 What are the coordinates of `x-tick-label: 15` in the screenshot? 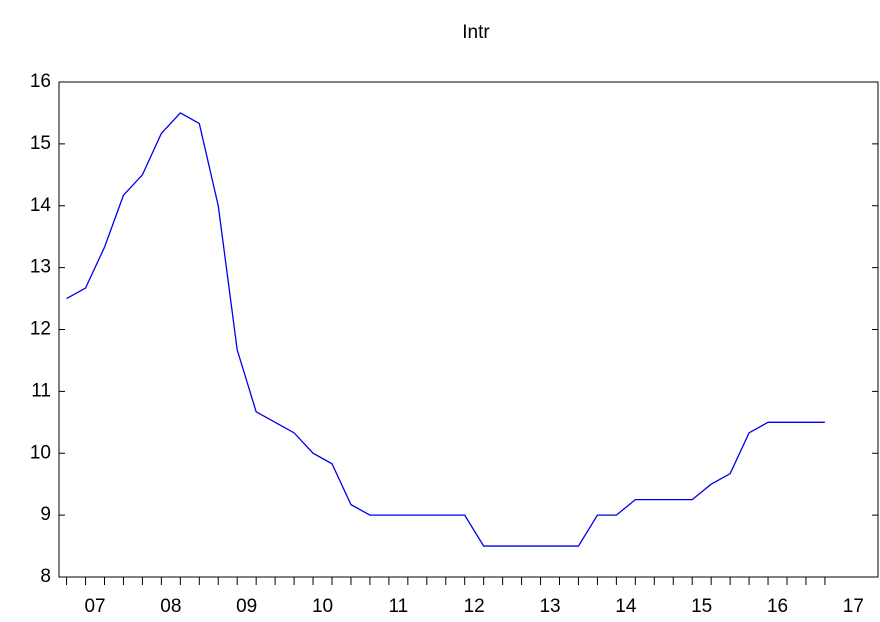 It's located at (701, 606).